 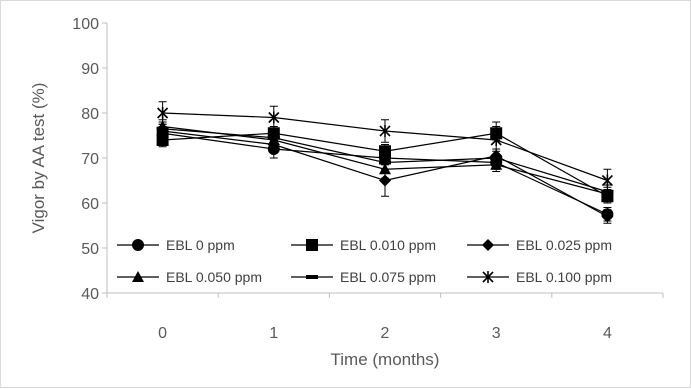 I want to click on legend-item: EBL 0.010 ppm, so click(x=363, y=245).